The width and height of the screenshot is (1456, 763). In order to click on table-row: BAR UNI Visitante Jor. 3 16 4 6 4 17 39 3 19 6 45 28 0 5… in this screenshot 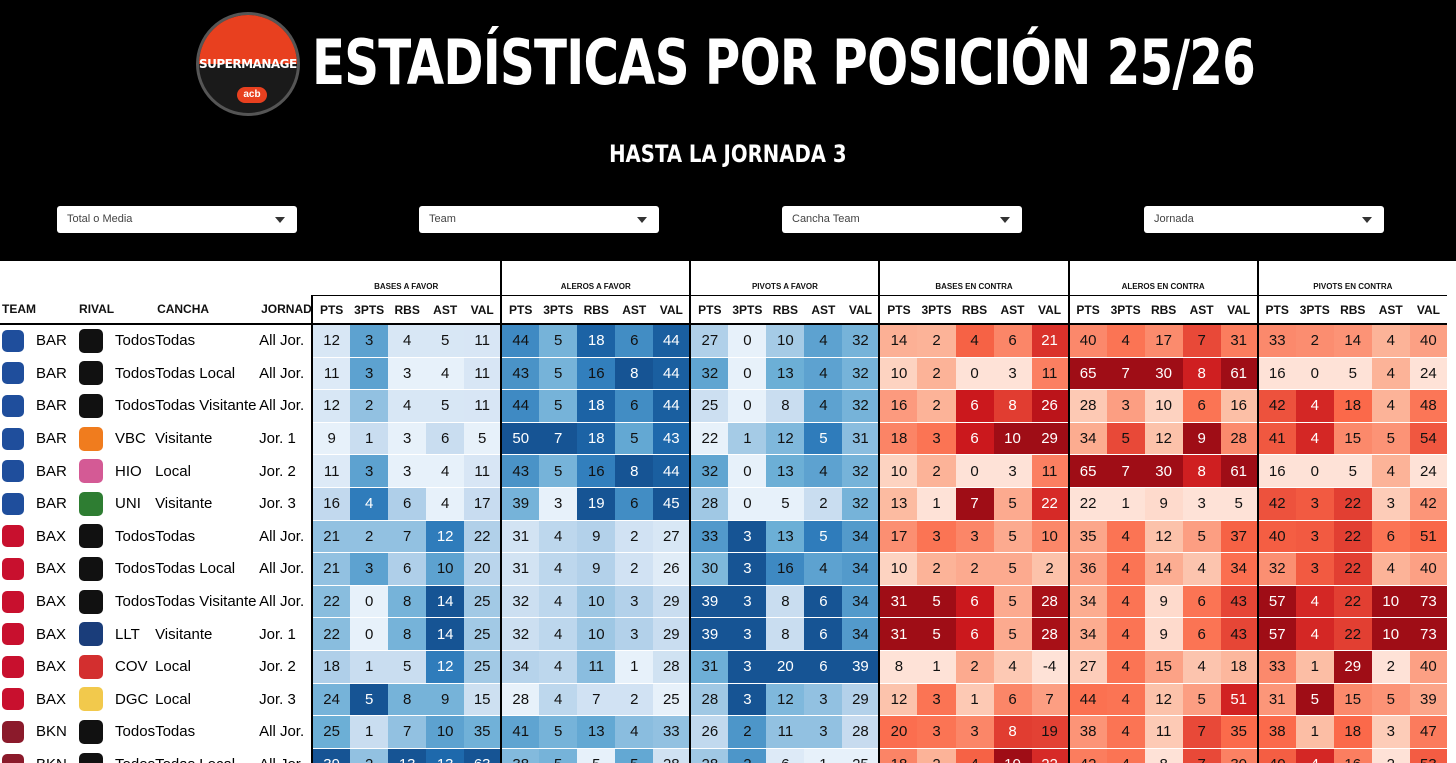, I will do `click(723, 504)`.